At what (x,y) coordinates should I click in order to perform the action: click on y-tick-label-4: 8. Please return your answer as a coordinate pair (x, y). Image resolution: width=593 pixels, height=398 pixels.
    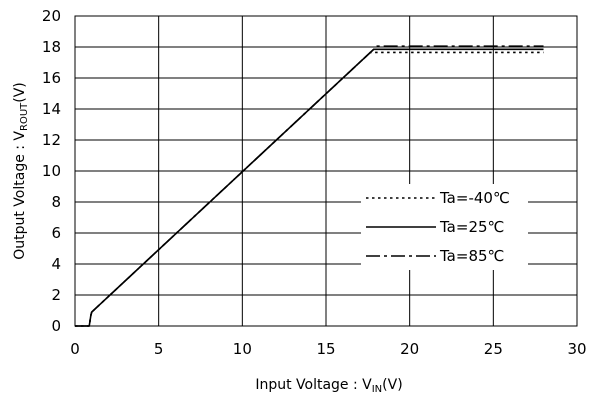
    Looking at the image, I should click on (56, 202).